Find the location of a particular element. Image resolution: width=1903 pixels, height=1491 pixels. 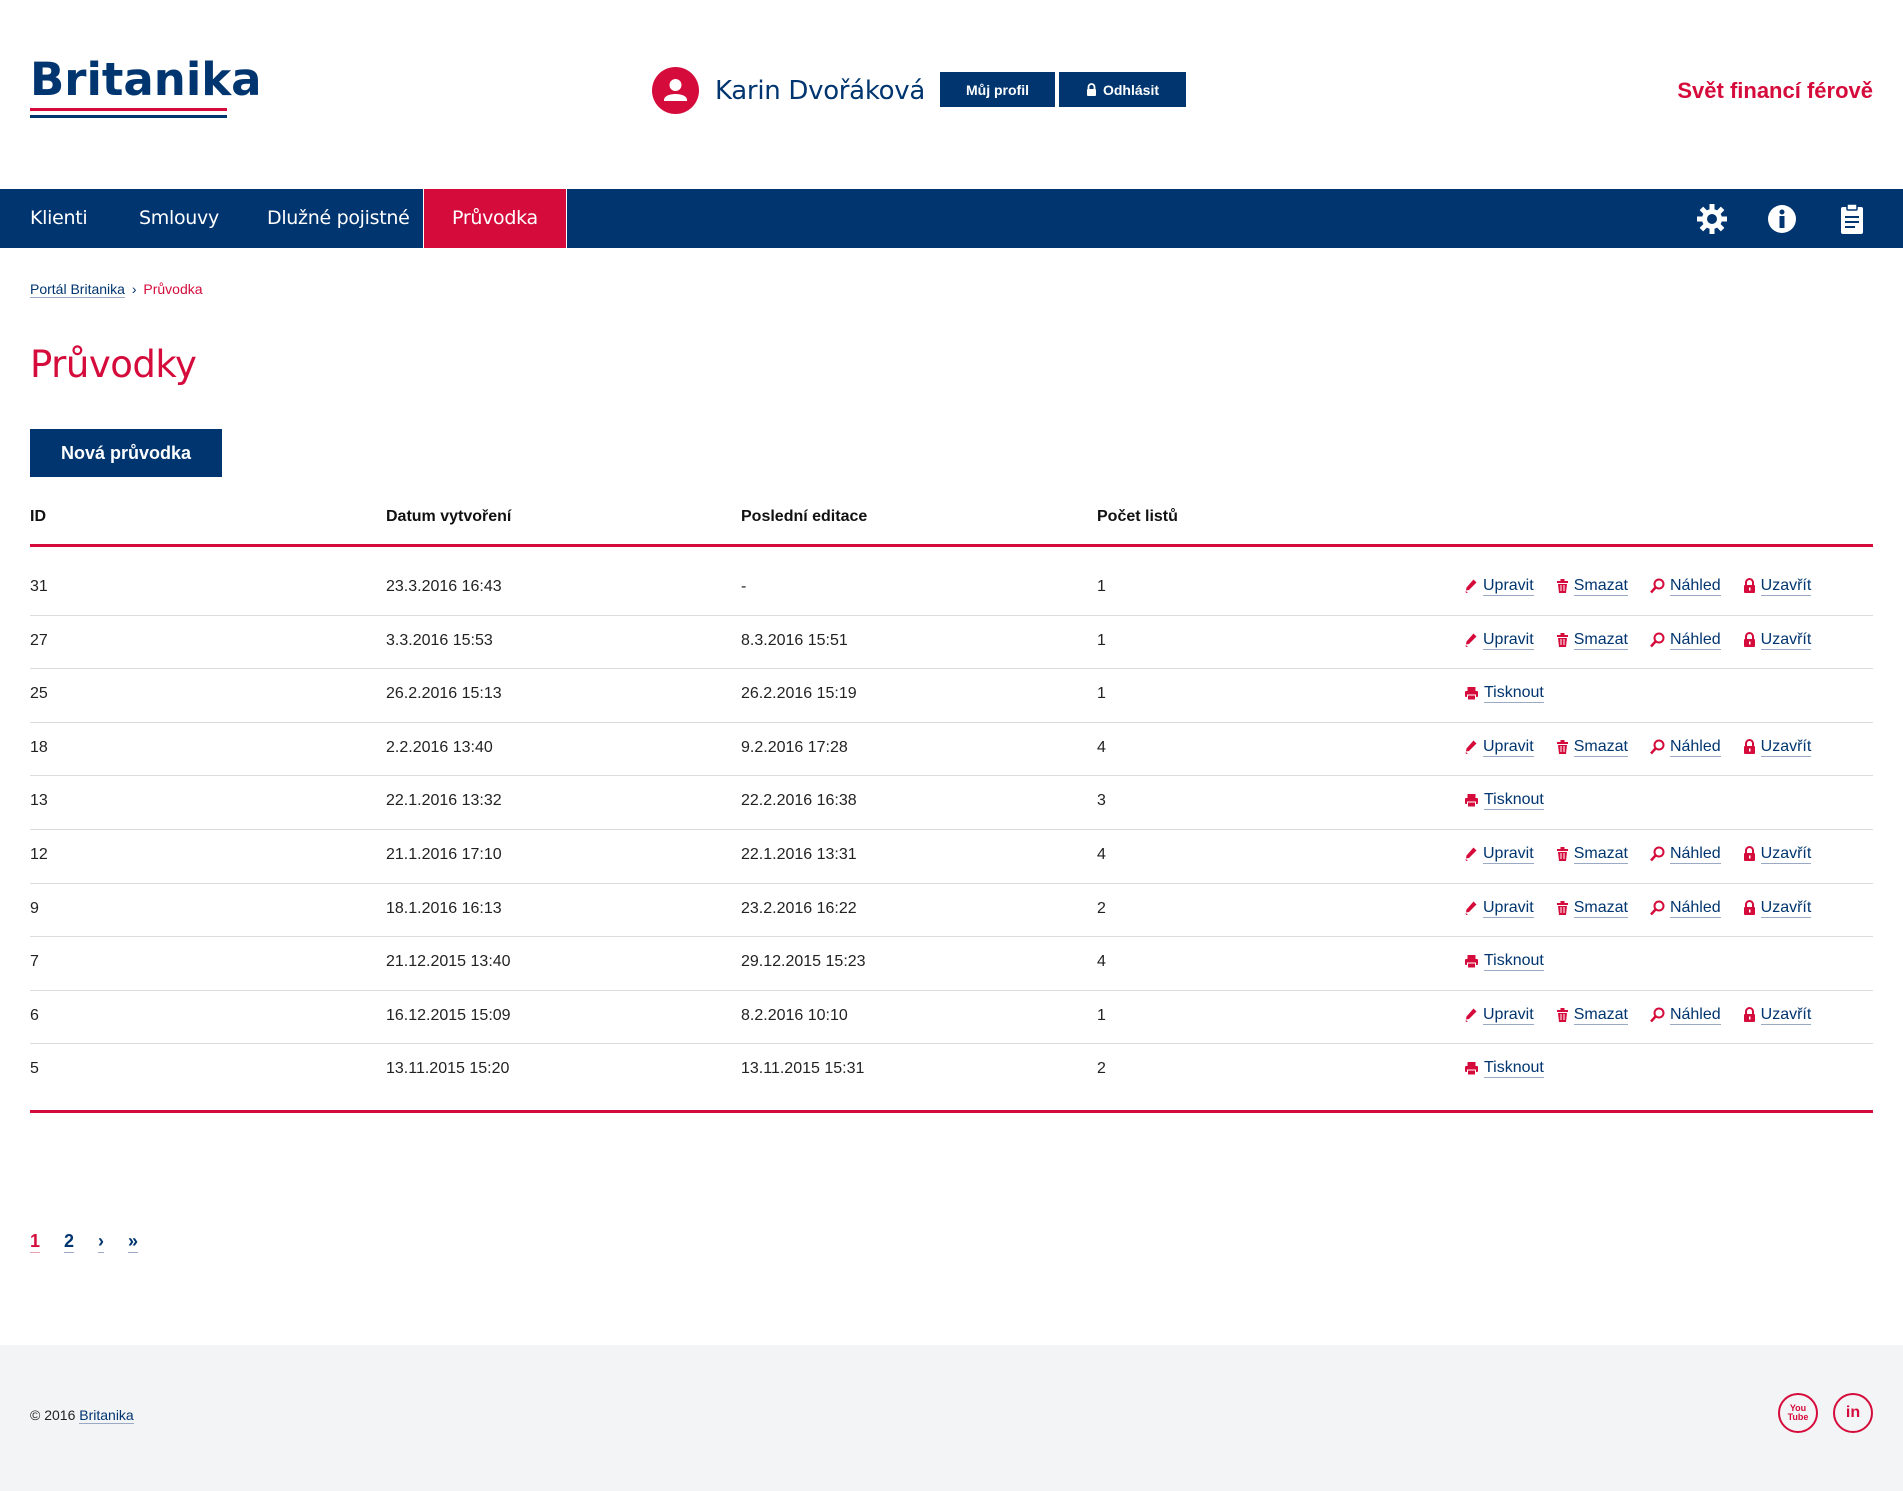

cell-sheets: 2 is located at coordinates (1101, 908).